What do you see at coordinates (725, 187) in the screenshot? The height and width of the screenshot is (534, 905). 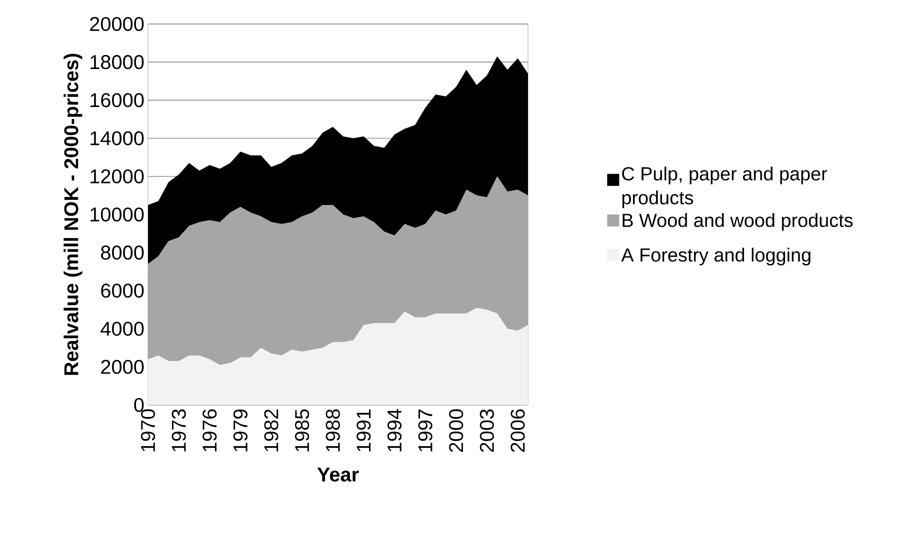 I see `legend-label: C Pulp, paper and paper products` at bounding box center [725, 187].